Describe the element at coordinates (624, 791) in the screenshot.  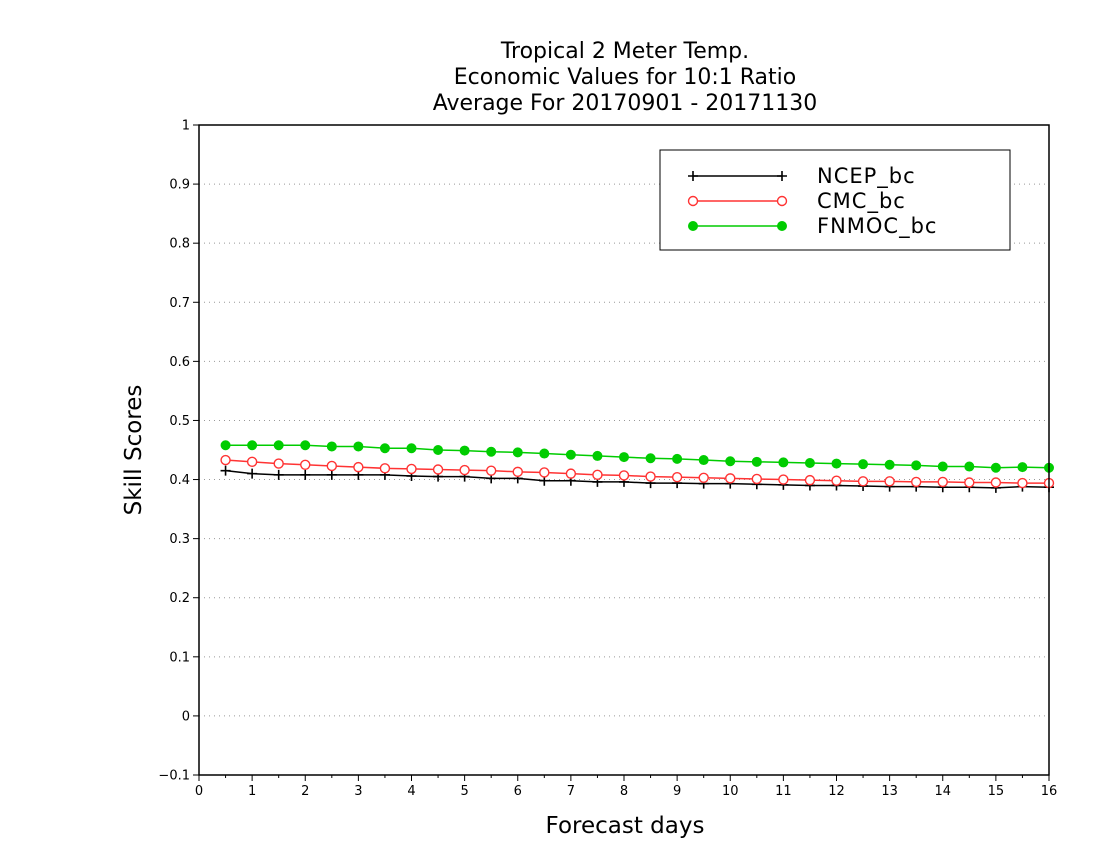
I see `x-tick-label: 8` at that location.